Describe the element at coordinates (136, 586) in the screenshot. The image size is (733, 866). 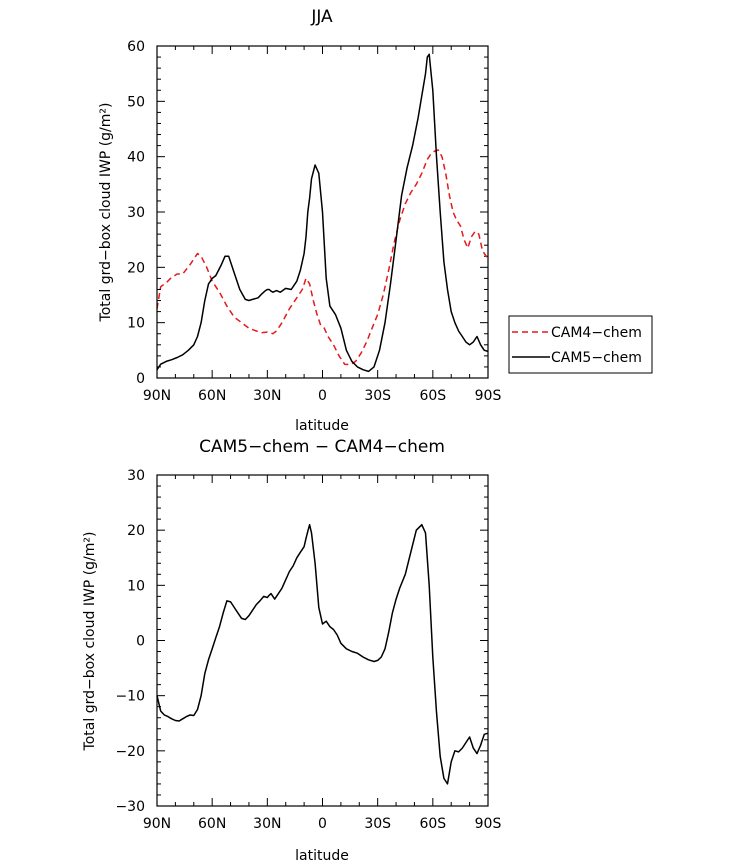
I see `bottom-y-tick-label: 10` at that location.